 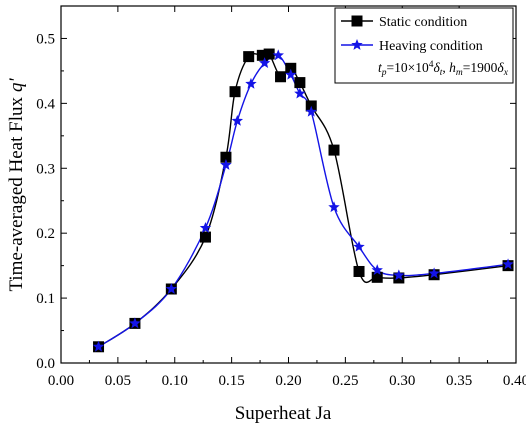 What do you see at coordinates (408, 67) in the screenshot?
I see `note-t-eq: =10×10` at bounding box center [408, 67].